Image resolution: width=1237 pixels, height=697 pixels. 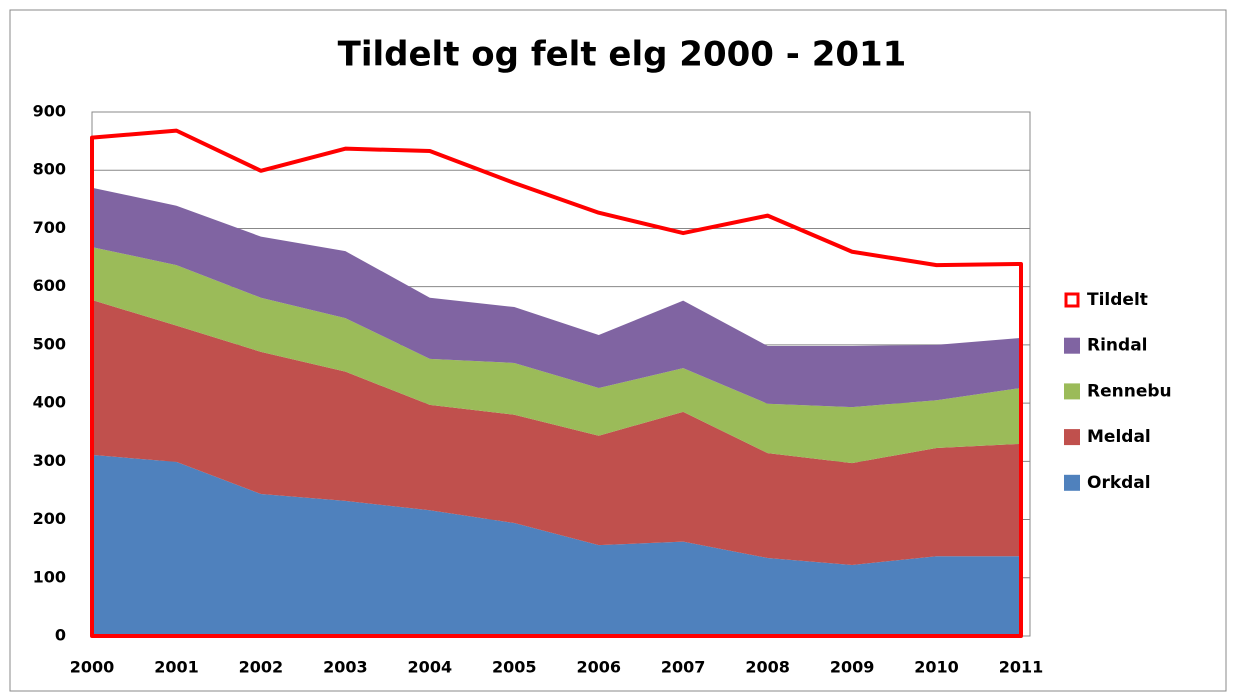 I want to click on y-tick-label: 0, so click(x=60, y=635).